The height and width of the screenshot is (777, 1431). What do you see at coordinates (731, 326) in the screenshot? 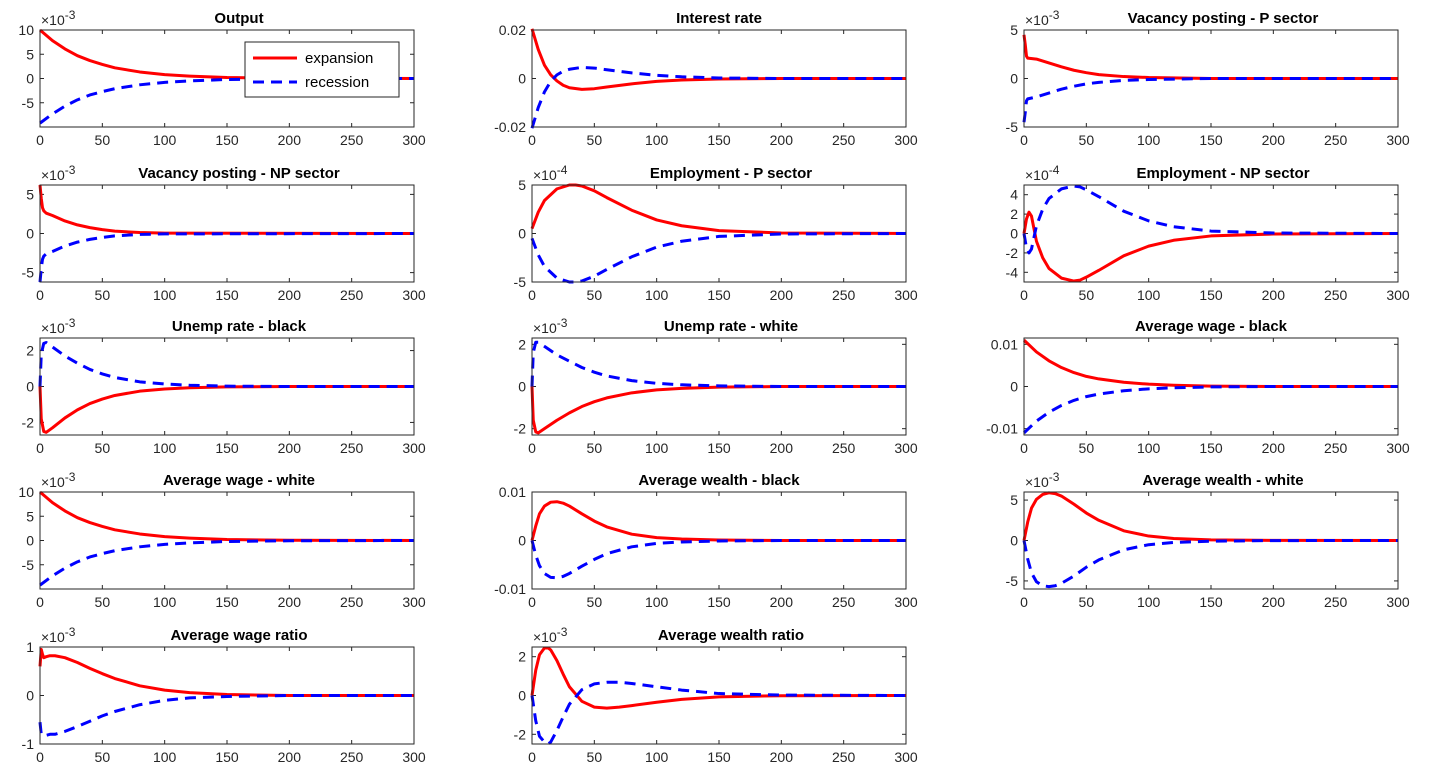
I see `panel-title: Unemp rate - white` at bounding box center [731, 326].